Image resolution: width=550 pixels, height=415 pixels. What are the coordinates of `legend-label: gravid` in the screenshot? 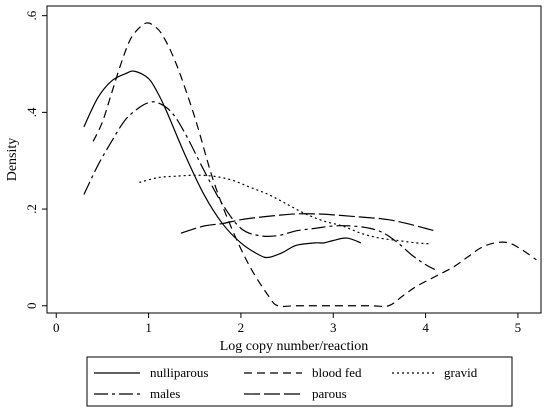 It's located at (461, 372).